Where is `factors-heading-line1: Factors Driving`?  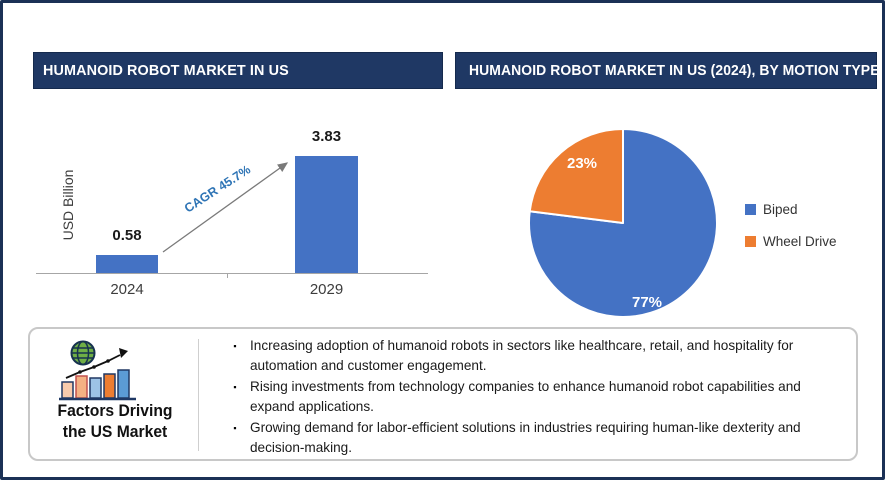
factors-heading-line1: Factors Driving is located at coordinates (115, 411).